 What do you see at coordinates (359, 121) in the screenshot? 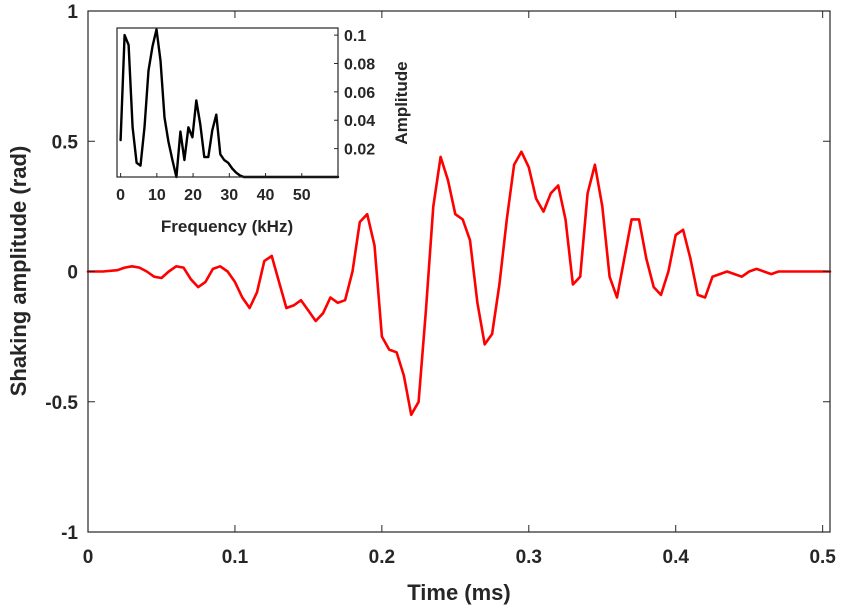
I see `inset-y-tick-label: 0.04` at bounding box center [359, 121].